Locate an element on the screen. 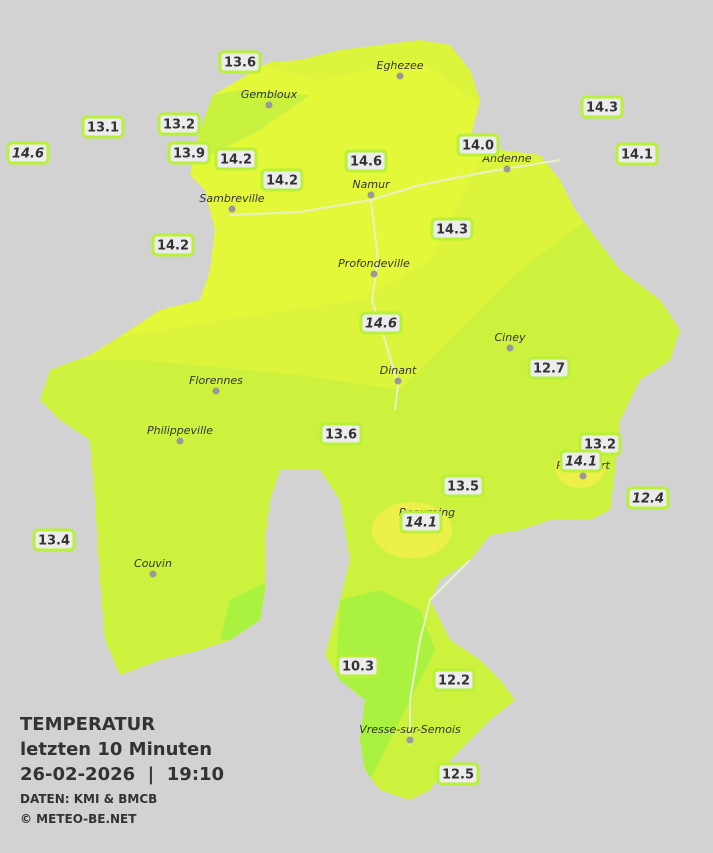 The height and width of the screenshot is (853, 713). town-label: Dinant is located at coordinates (398, 370).